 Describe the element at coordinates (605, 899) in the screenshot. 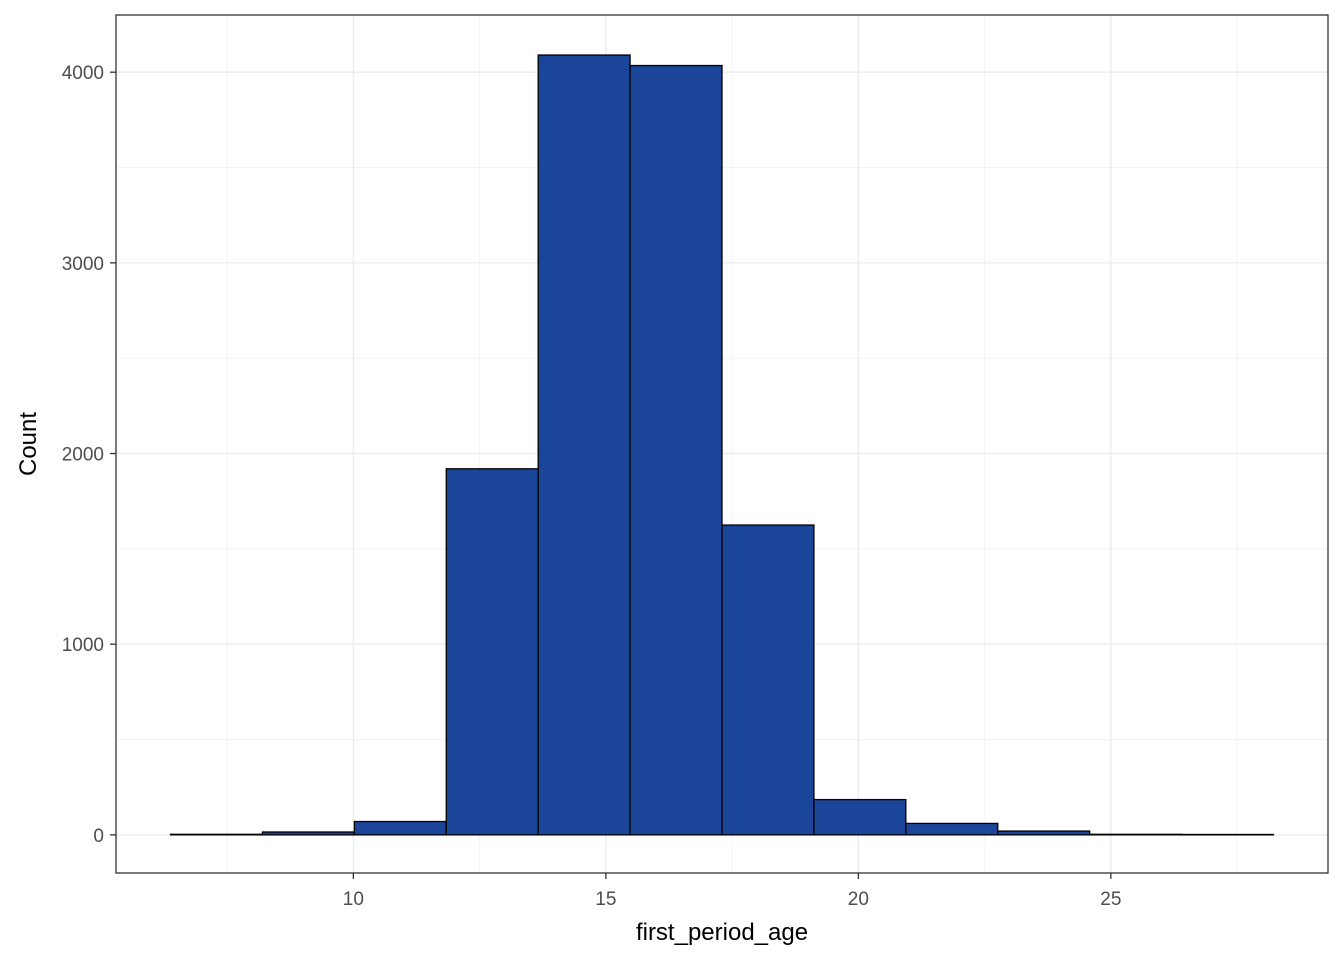

I see `x-tick-label: 15` at that location.